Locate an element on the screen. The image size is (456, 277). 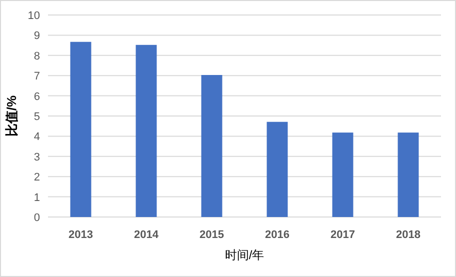
y-tick-label: 3 is located at coordinates (37, 157).